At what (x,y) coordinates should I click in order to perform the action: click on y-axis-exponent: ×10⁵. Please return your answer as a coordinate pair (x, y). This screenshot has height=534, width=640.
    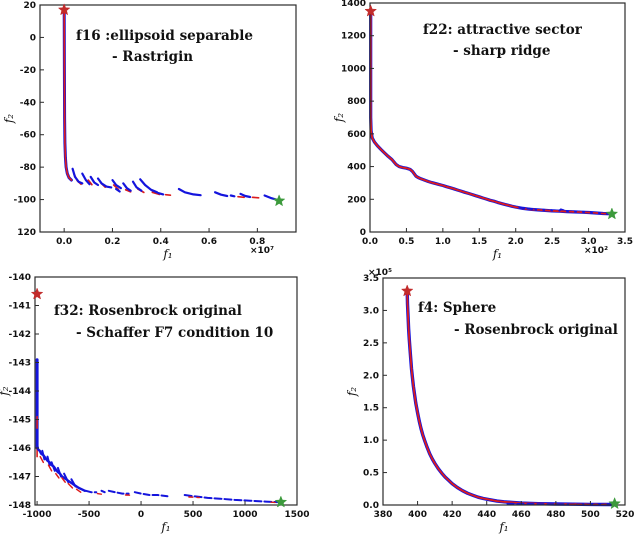
    Looking at the image, I should click on (380, 273).